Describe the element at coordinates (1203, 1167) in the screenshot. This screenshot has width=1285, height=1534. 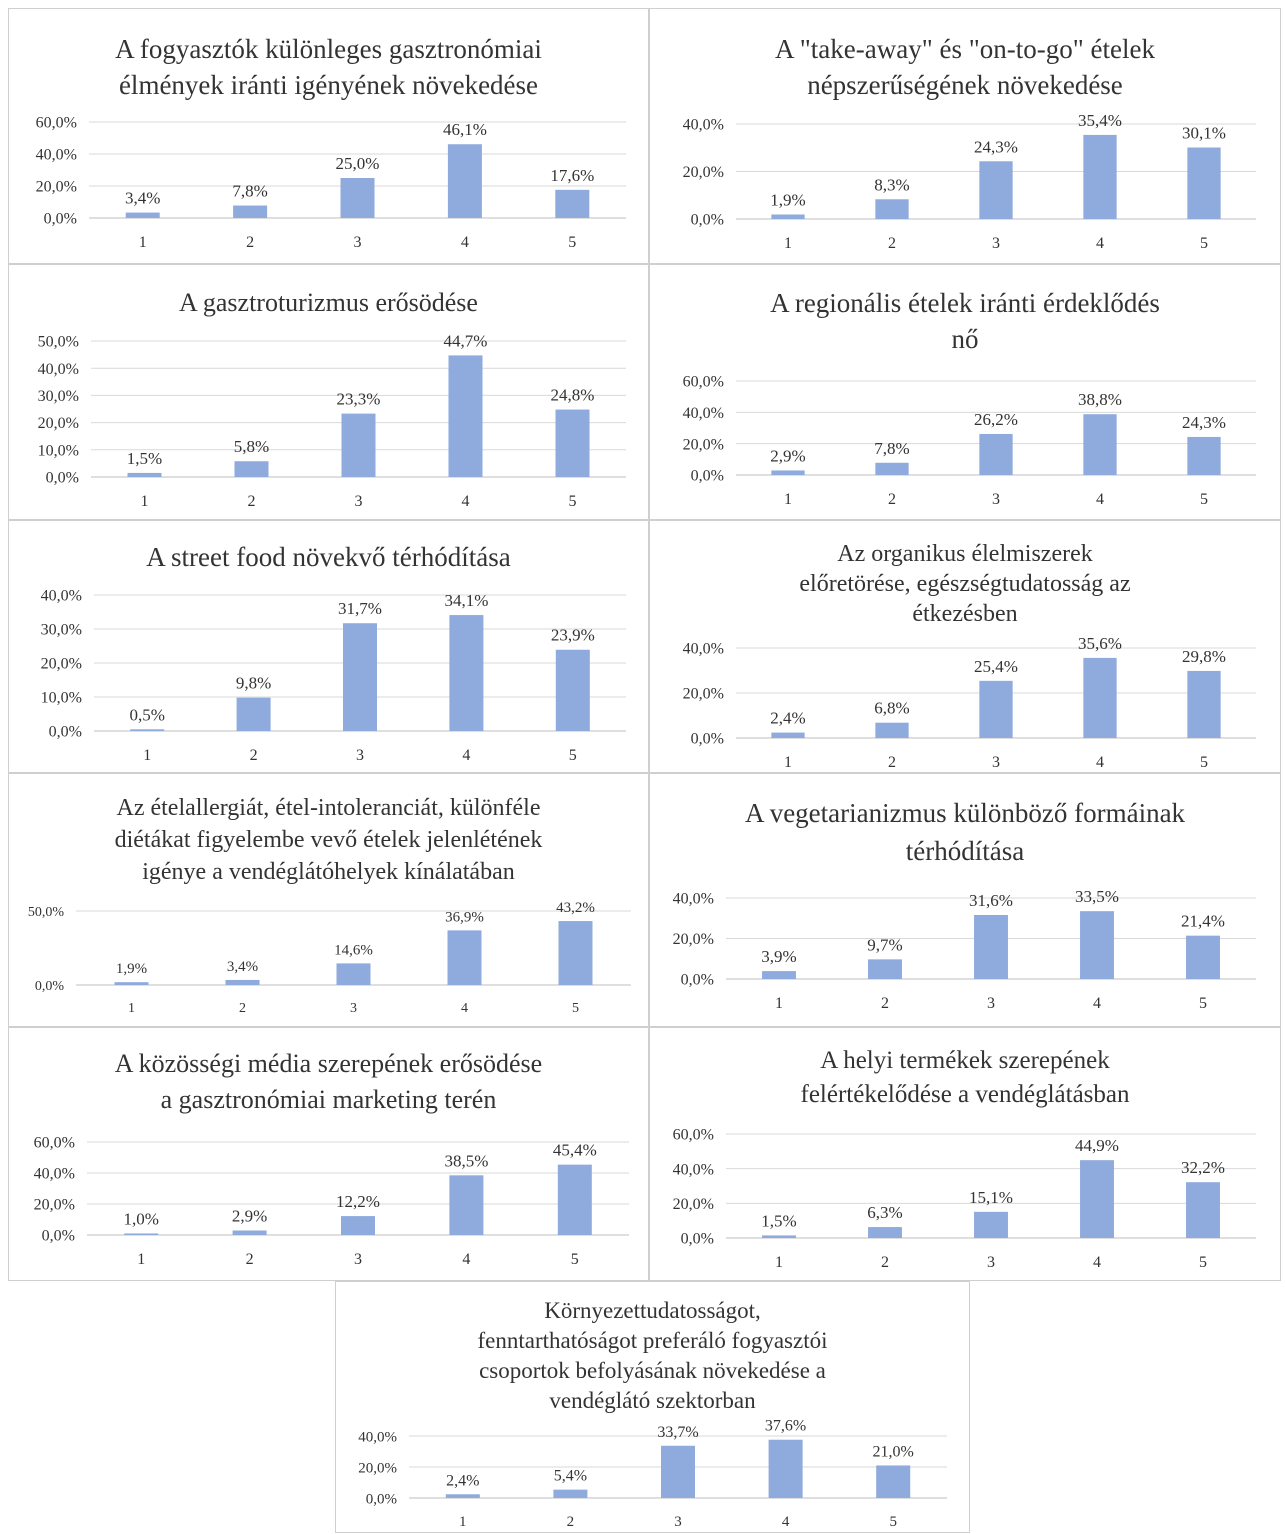
I see `data-label: 32,2%` at that location.